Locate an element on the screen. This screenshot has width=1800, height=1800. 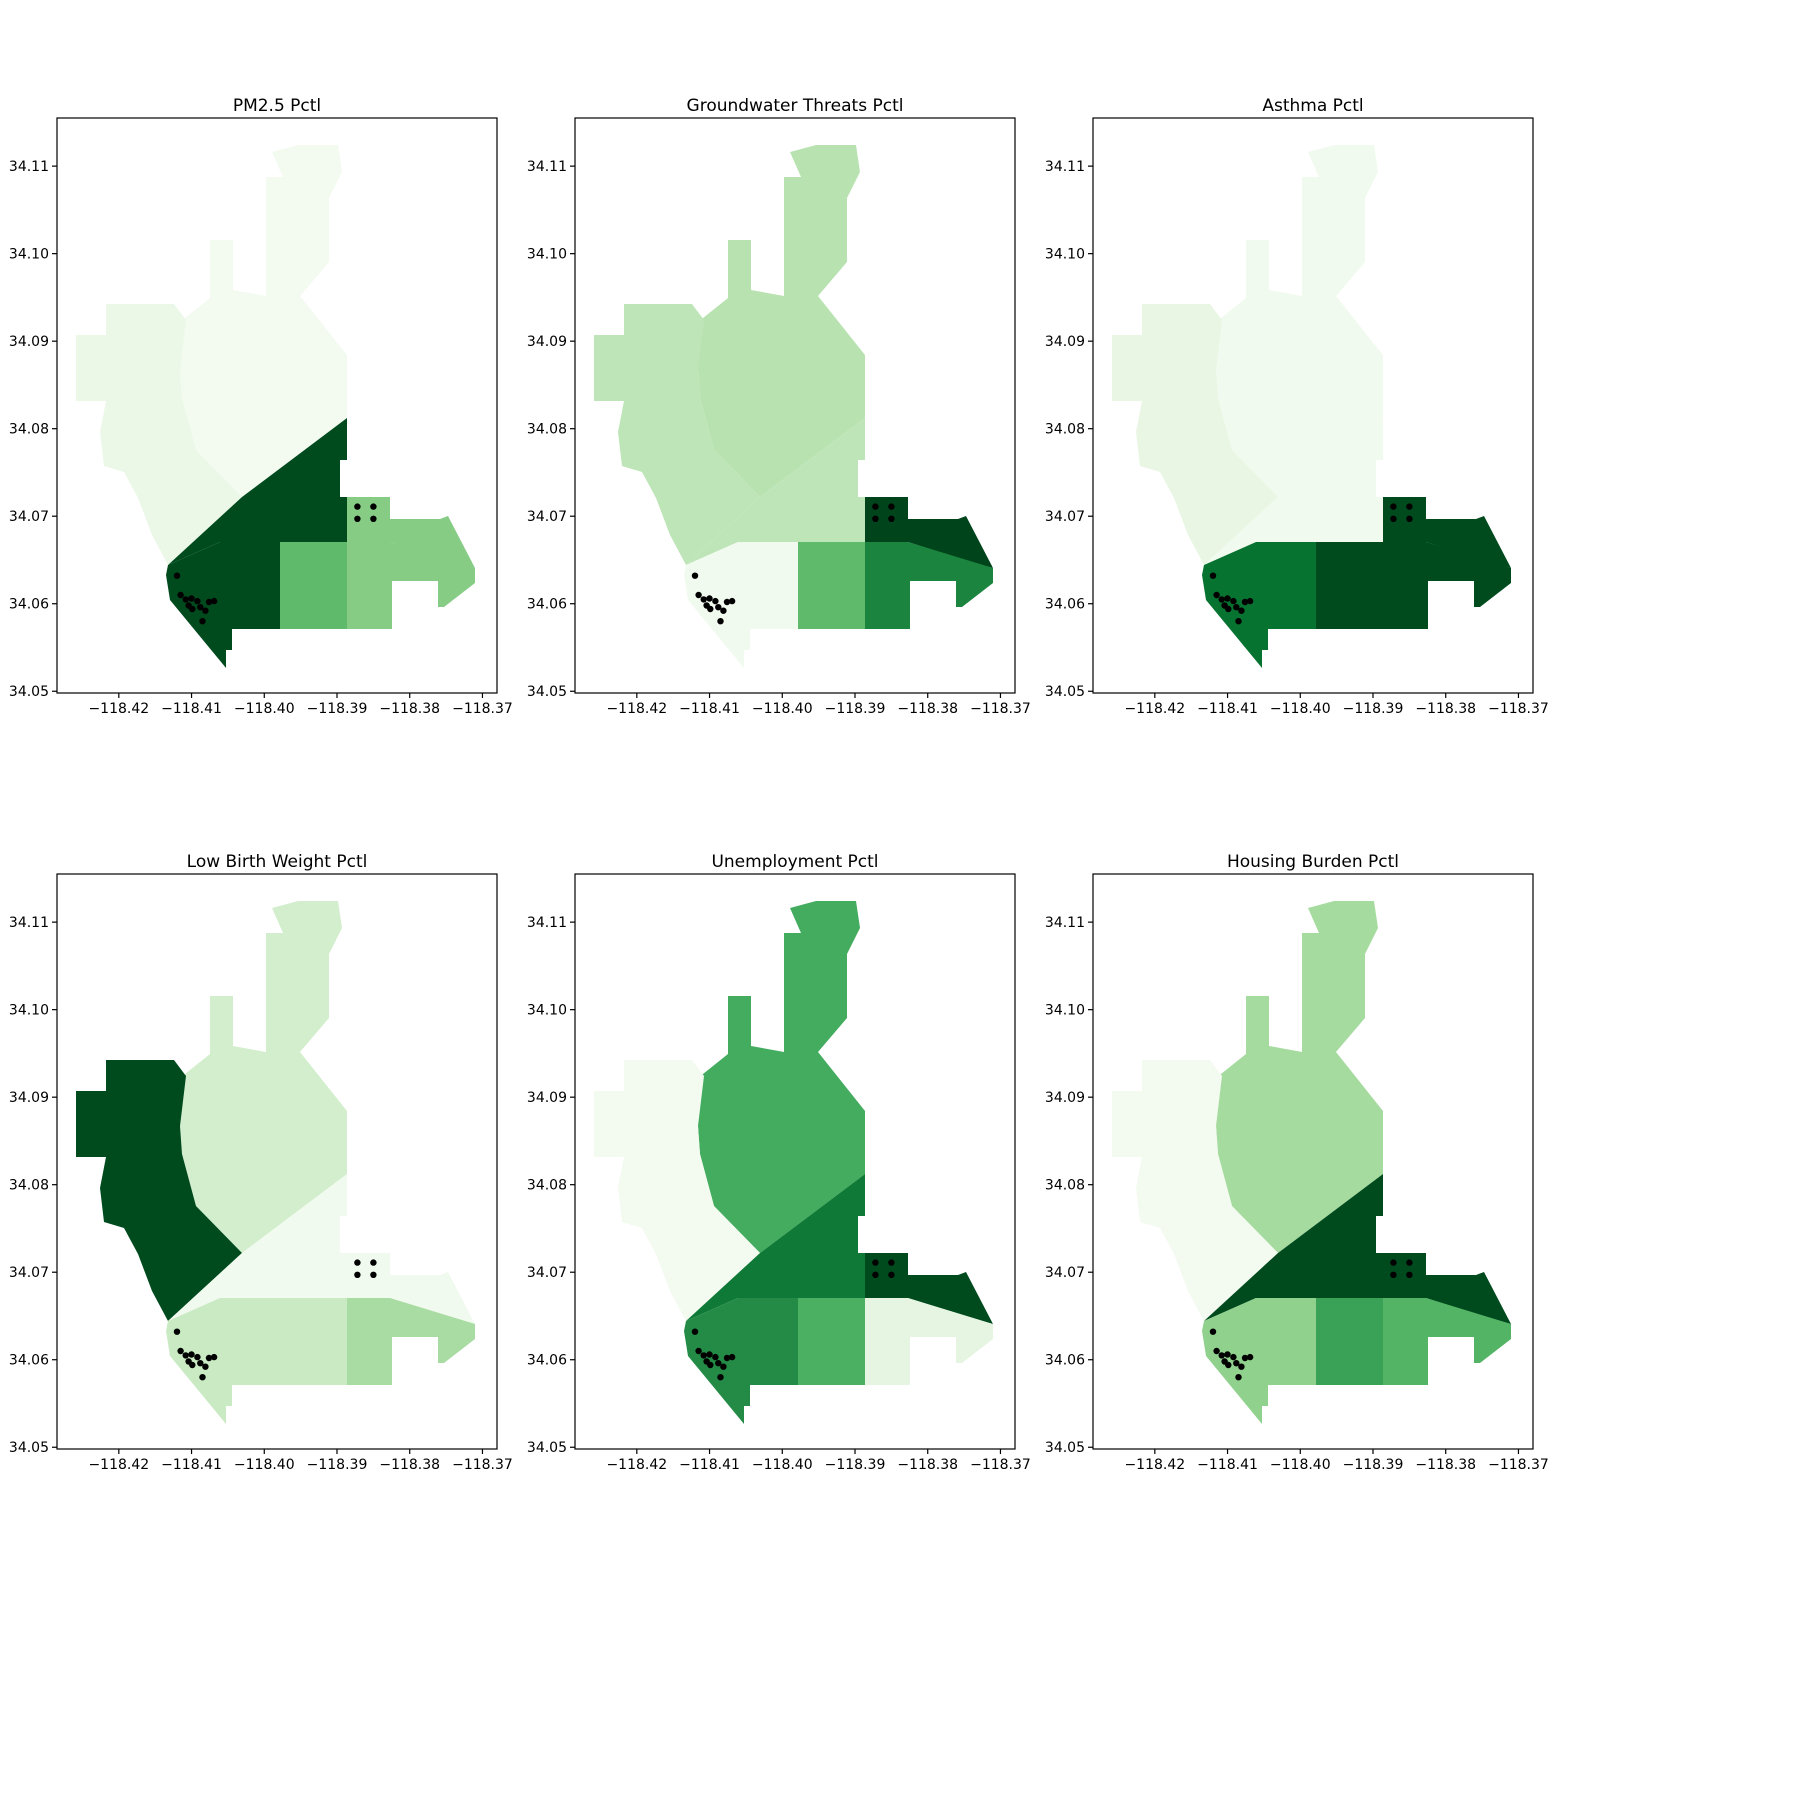
x-tick-label: −118.39 is located at coordinates (855, 1465).